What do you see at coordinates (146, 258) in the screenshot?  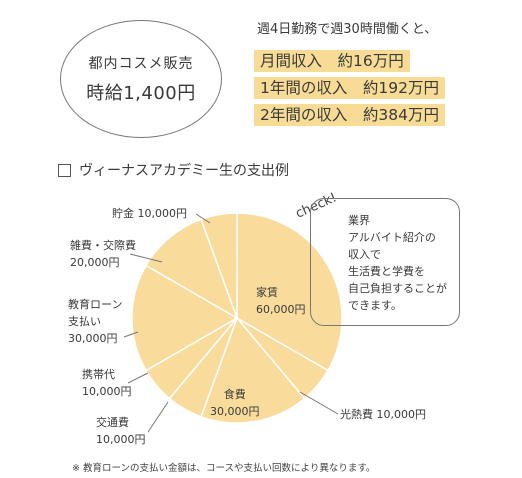 I see `leader-line-misc` at bounding box center [146, 258].